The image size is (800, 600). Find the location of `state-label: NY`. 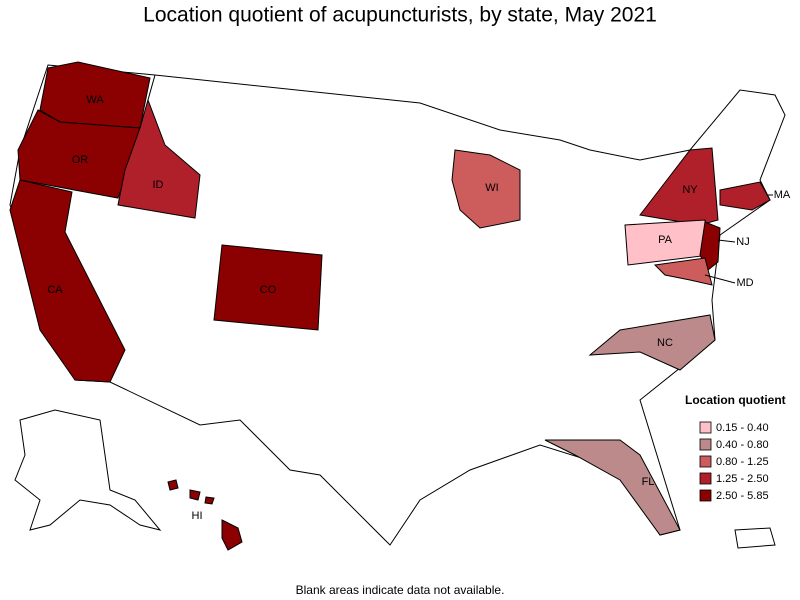

state-label: NY is located at coordinates (690, 190).